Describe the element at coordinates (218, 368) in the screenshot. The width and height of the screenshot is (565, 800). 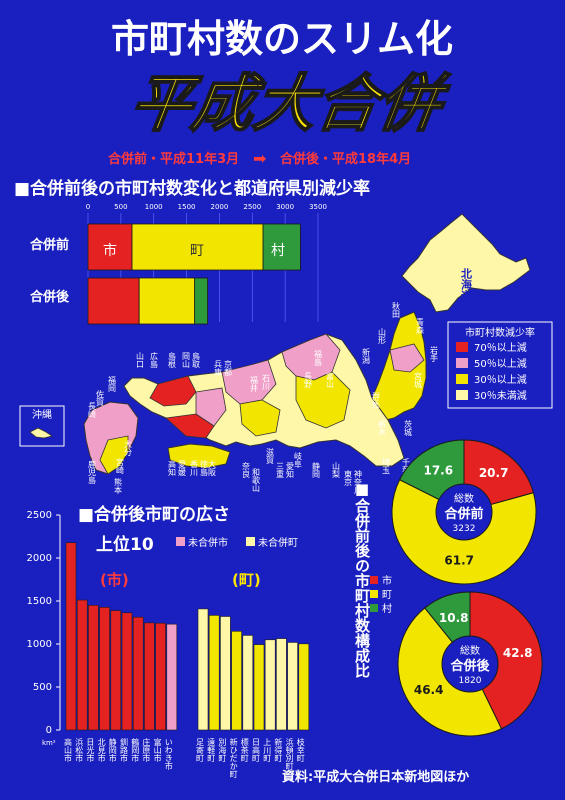
I see `prefecture-label: 兵庫` at that location.